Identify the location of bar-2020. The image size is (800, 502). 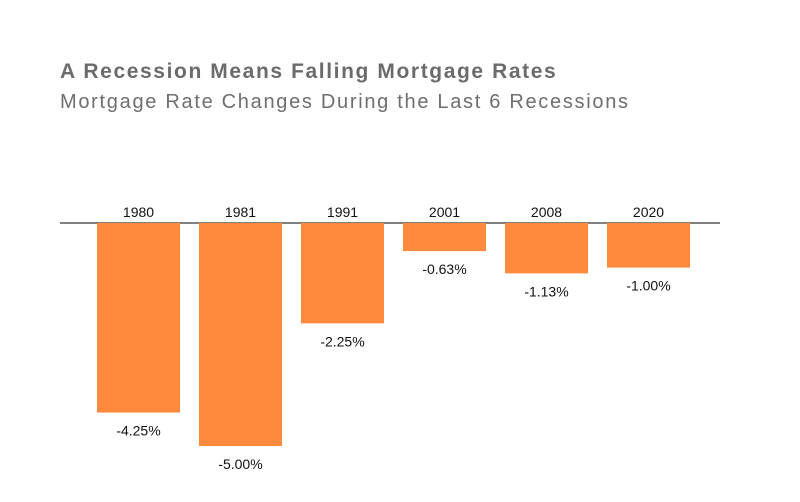
(648, 245).